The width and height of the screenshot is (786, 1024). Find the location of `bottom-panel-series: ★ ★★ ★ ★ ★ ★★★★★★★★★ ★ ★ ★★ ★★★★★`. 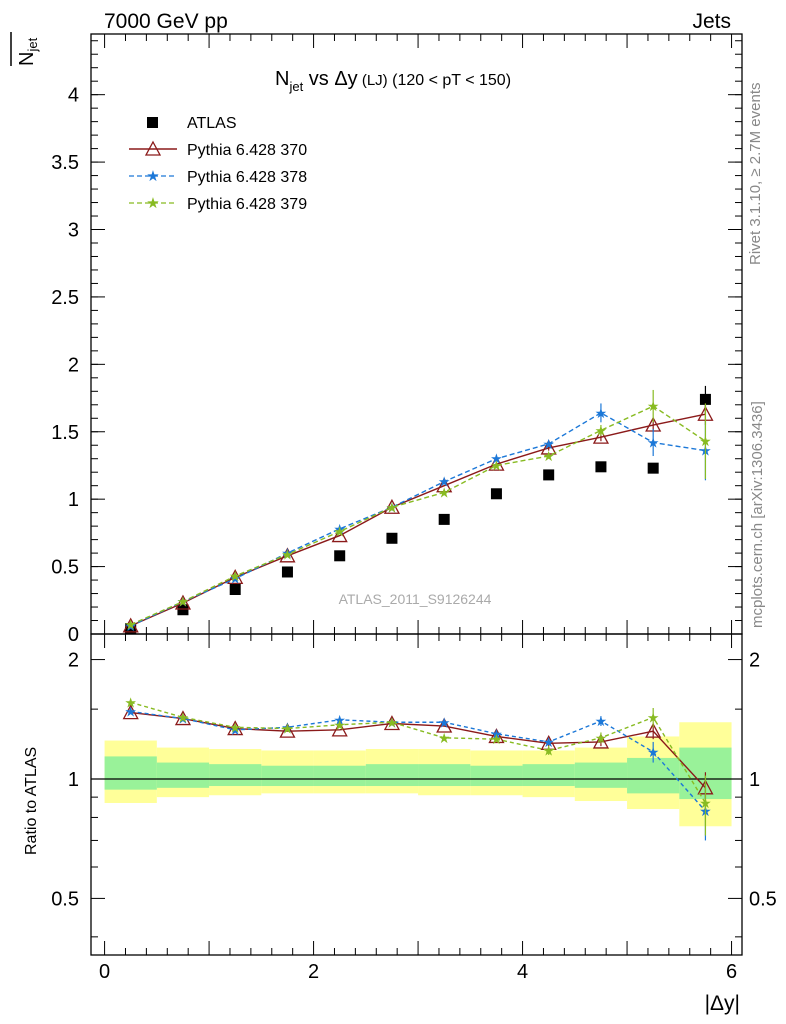

bottom-panel-series: ★ ★★ ★ ★ ★ ★★★★★★★★★ ★ ★ ★★ ★★★★★ is located at coordinates (418, 767).